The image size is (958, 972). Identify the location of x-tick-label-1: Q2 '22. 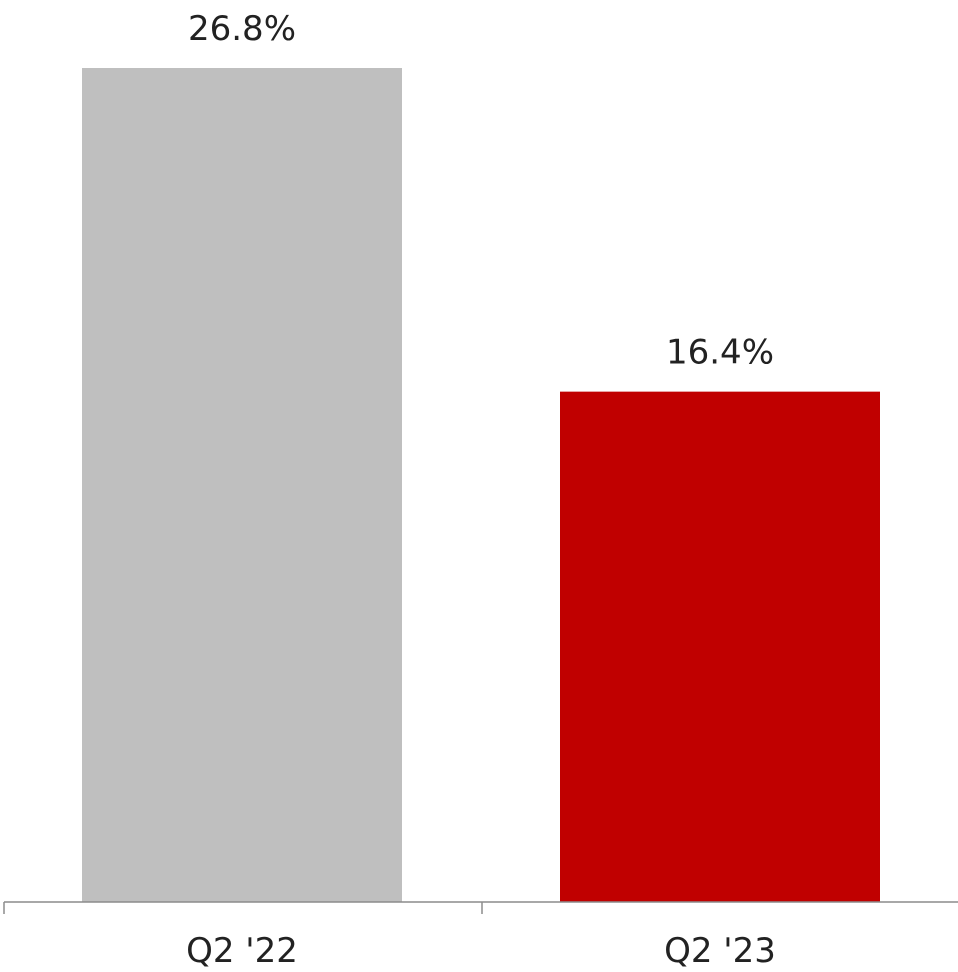
(242, 951).